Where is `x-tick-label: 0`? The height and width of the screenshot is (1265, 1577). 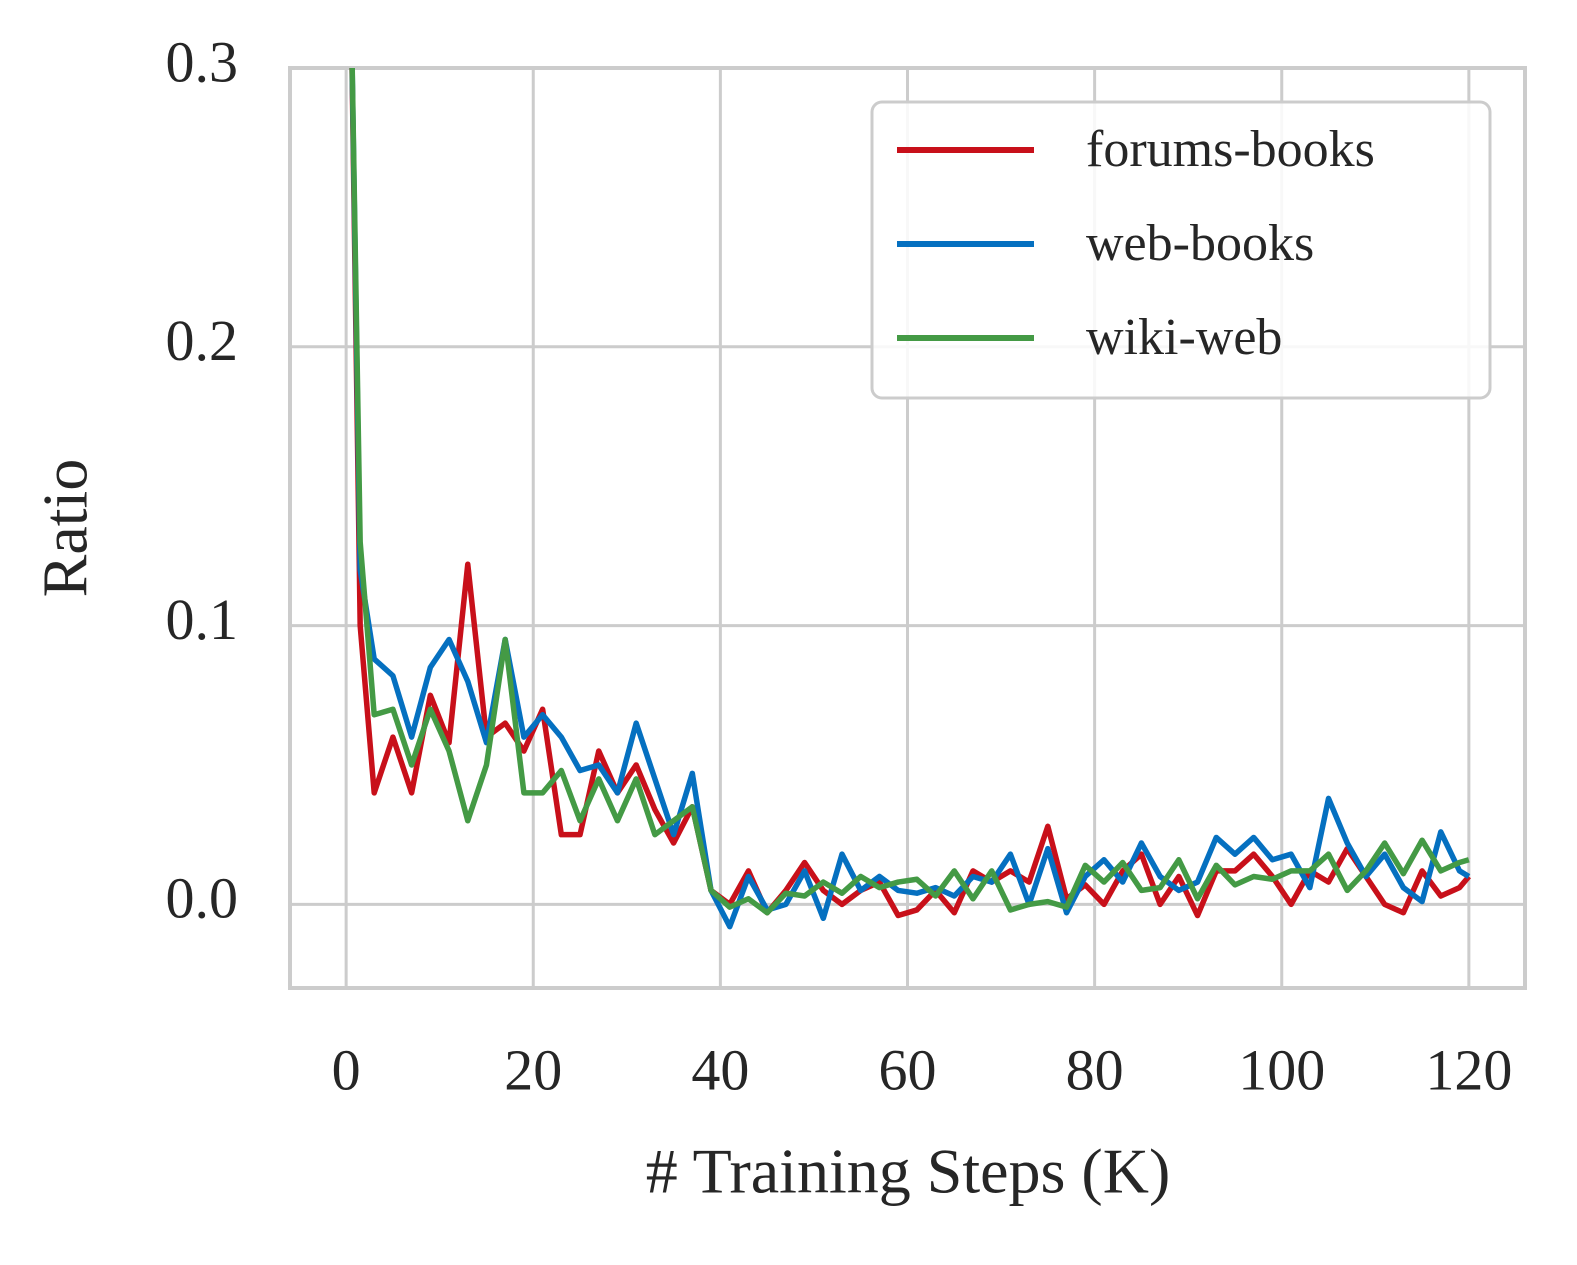 x-tick-label: 0 is located at coordinates (346, 1069).